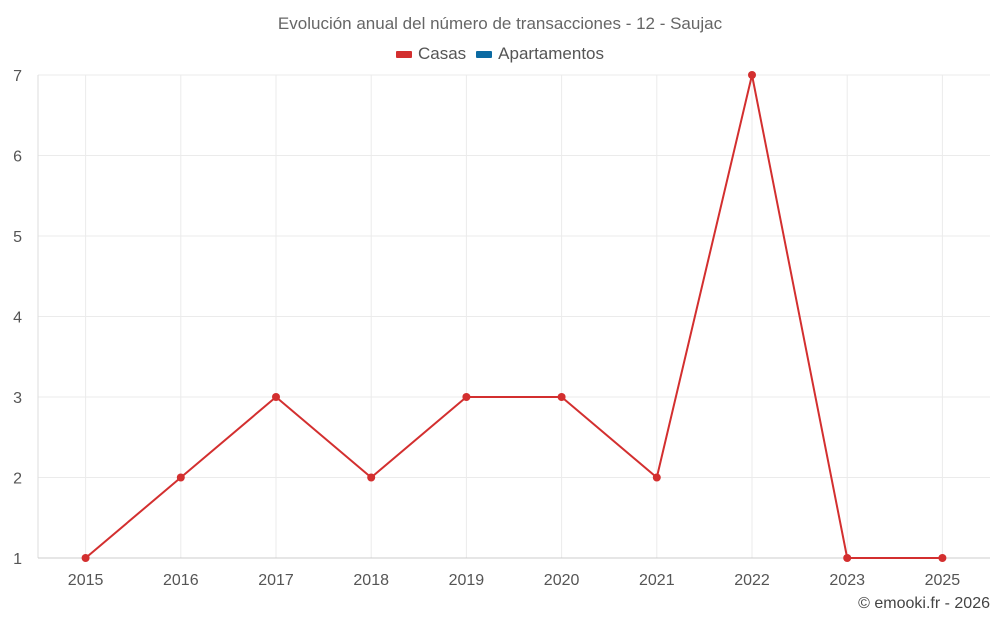  Describe the element at coordinates (276, 580) in the screenshot. I see `x-tick-label: 2017` at that location.